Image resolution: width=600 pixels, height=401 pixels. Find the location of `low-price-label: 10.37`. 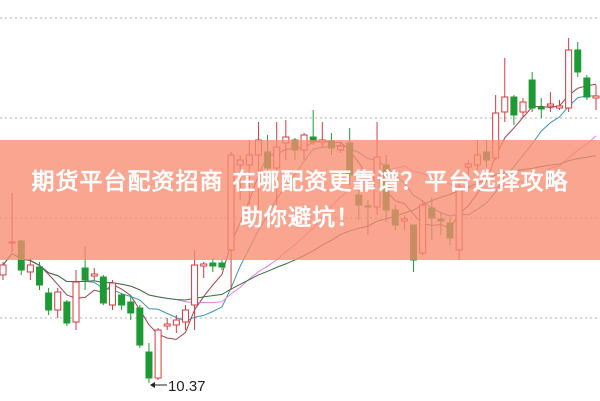

low-price-label: 10.37 is located at coordinates (187, 386).